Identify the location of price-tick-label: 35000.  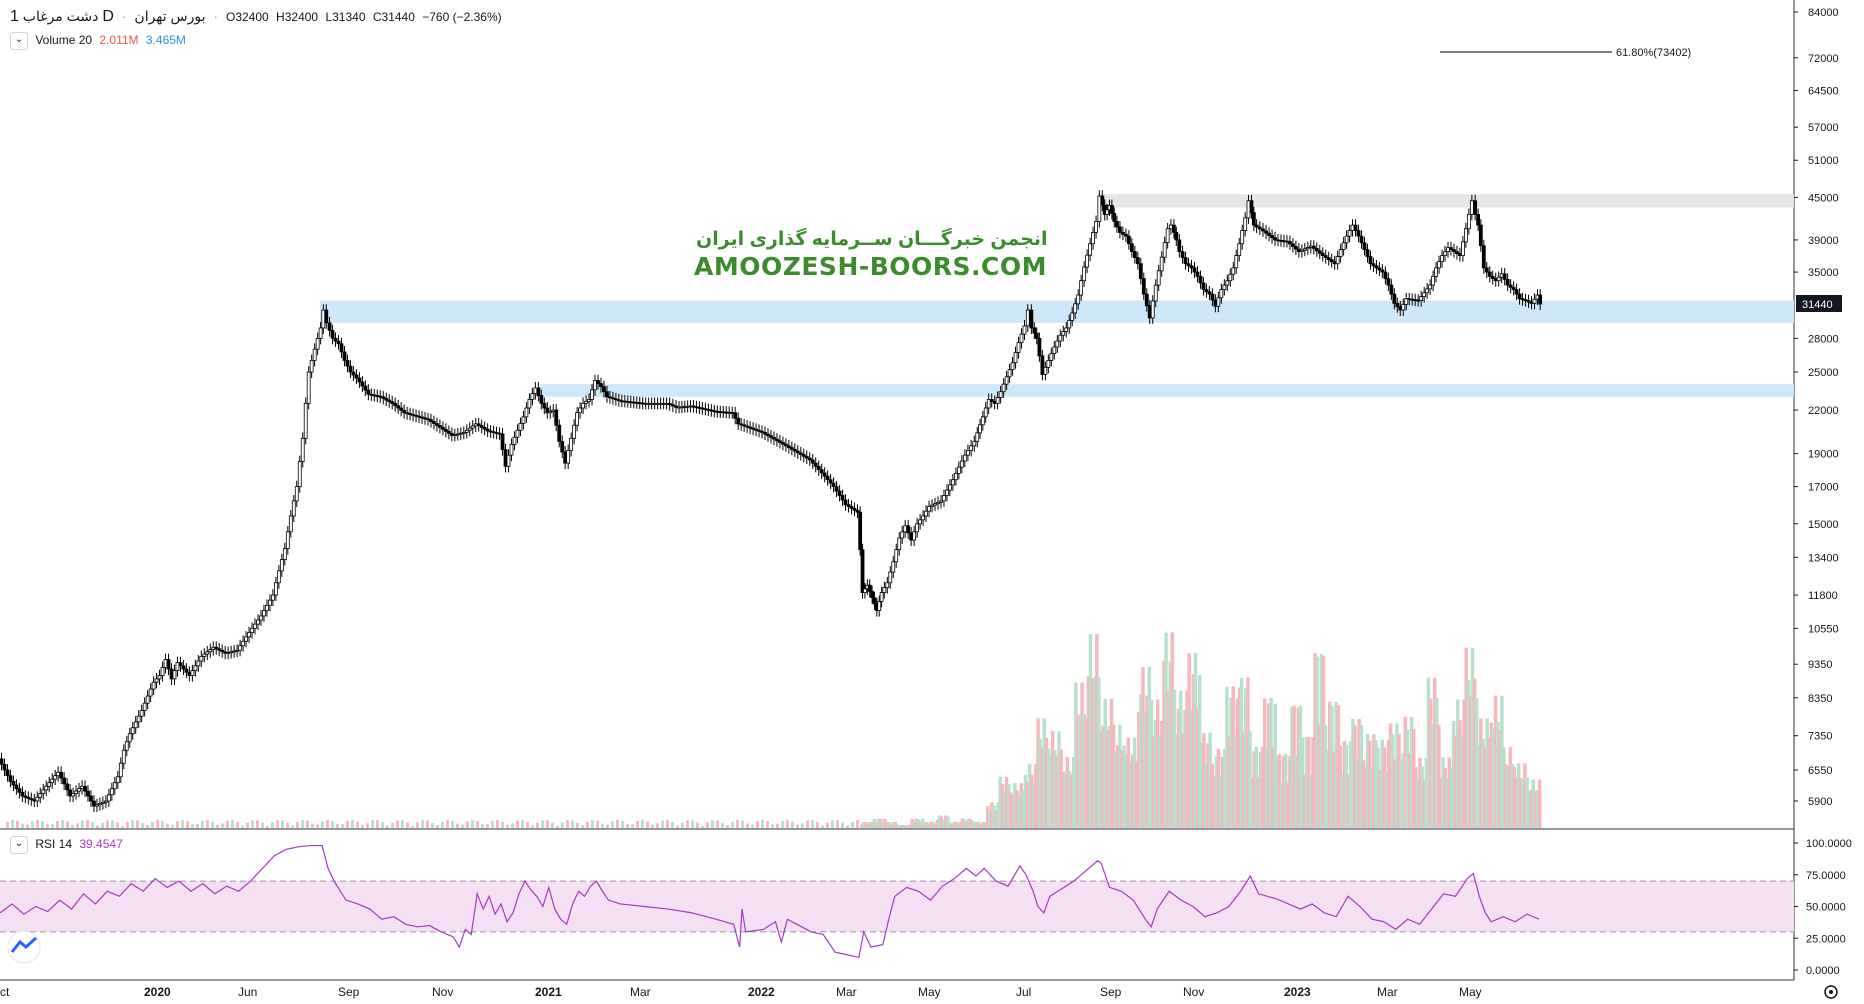
(1823, 273).